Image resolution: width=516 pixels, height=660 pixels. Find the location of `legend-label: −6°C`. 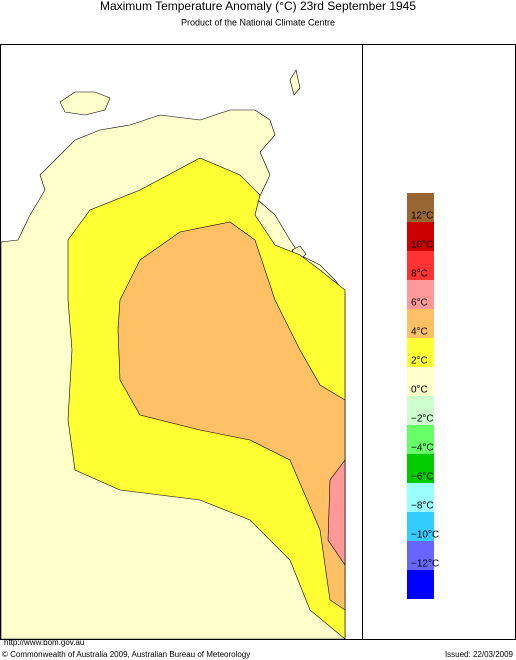

legend-label: −6°C is located at coordinates (422, 477).